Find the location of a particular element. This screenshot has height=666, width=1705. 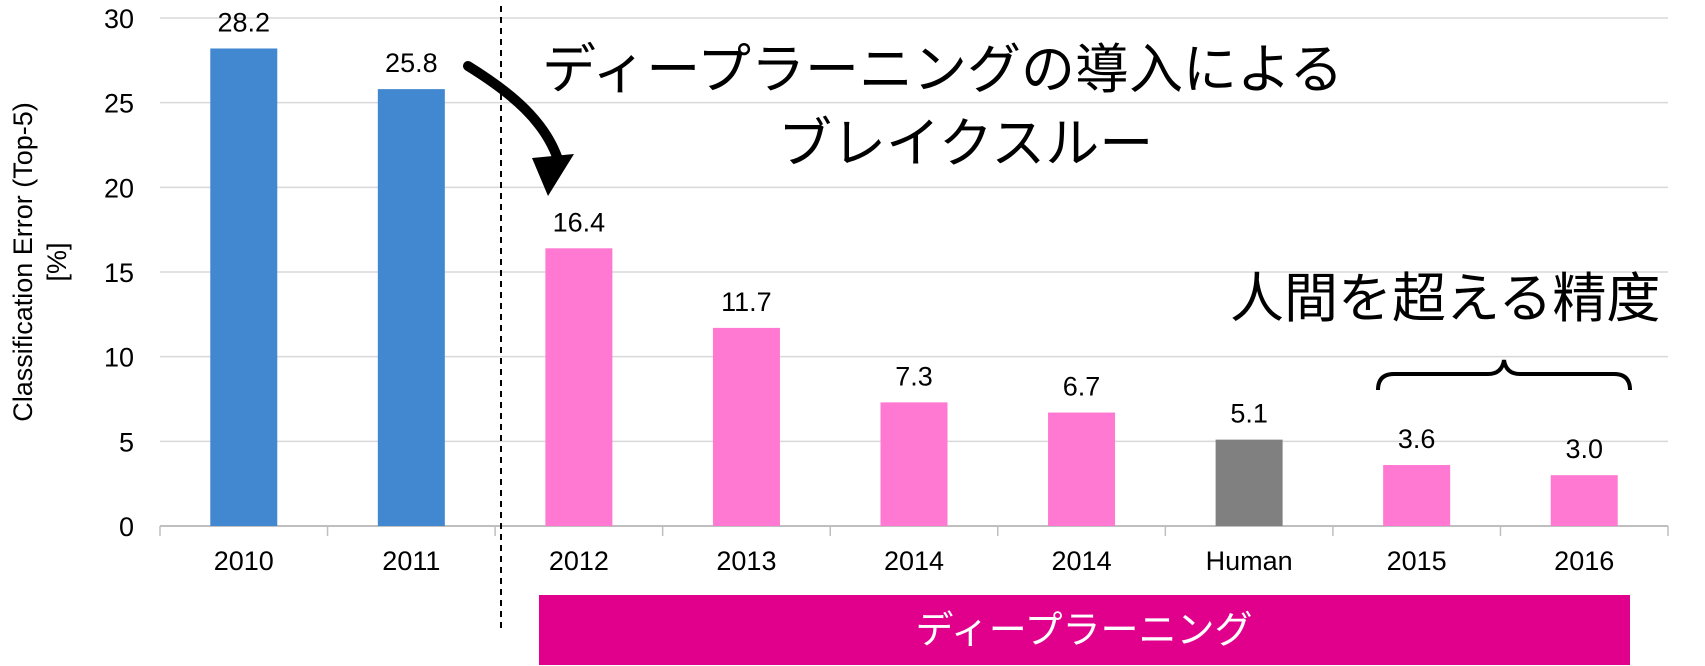

y-tick-labels: 0 5 10 15 20 25 30 is located at coordinates (119, 273).